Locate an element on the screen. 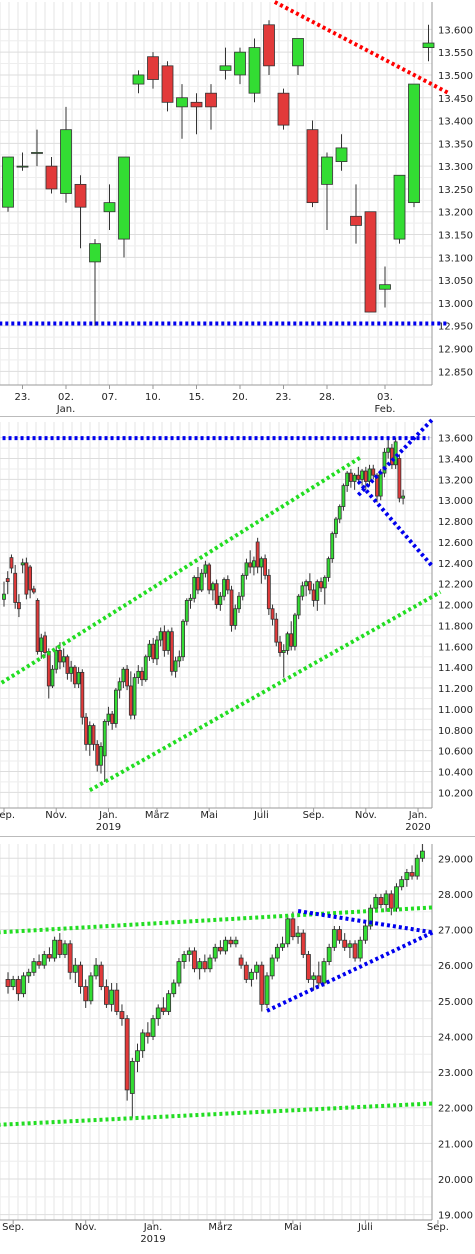 The width and height of the screenshot is (475, 1254). y-tick-label: 11.800 is located at coordinates (455, 626).